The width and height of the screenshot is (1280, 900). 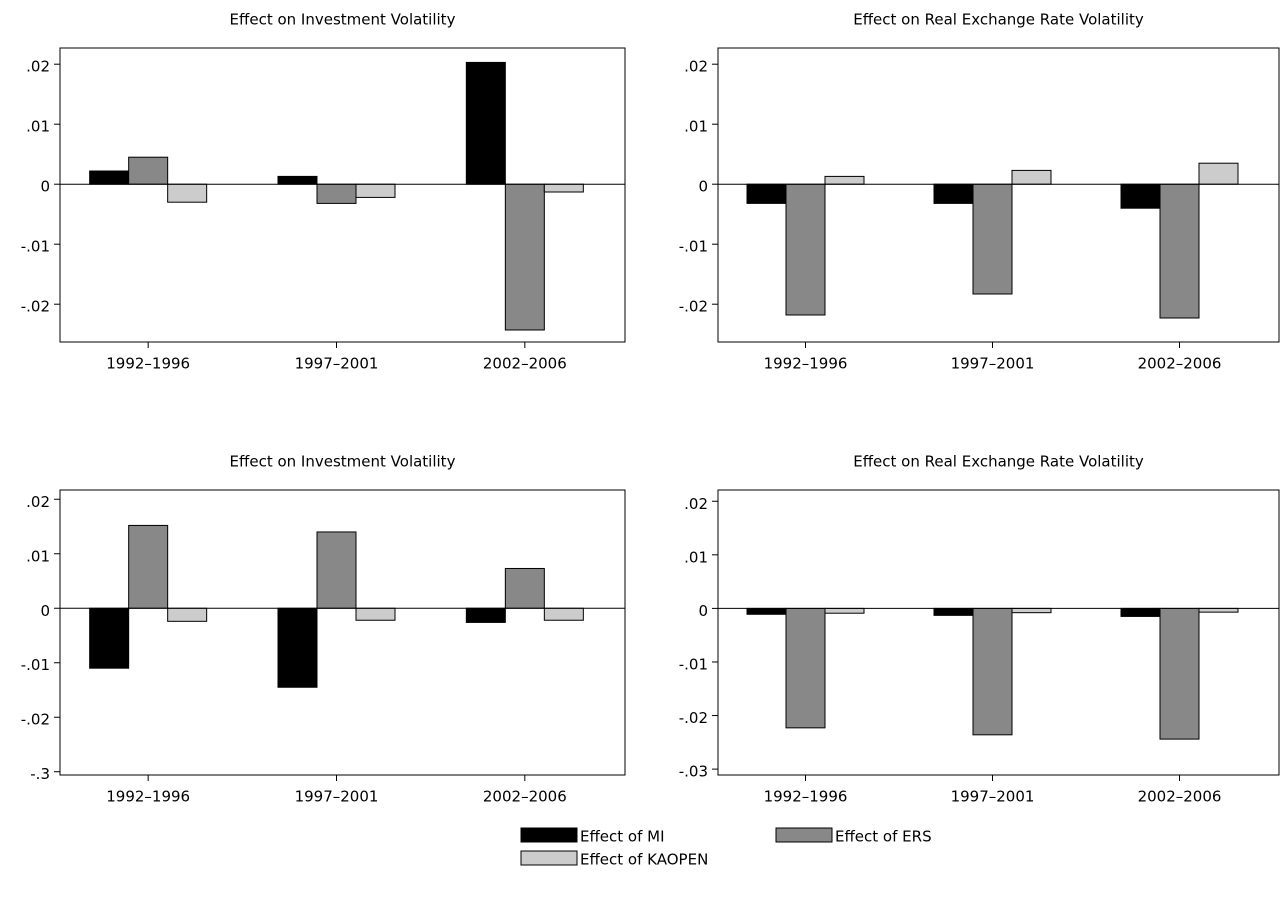 I want to click on legend-label: Effect of ERS, so click(x=883, y=837).